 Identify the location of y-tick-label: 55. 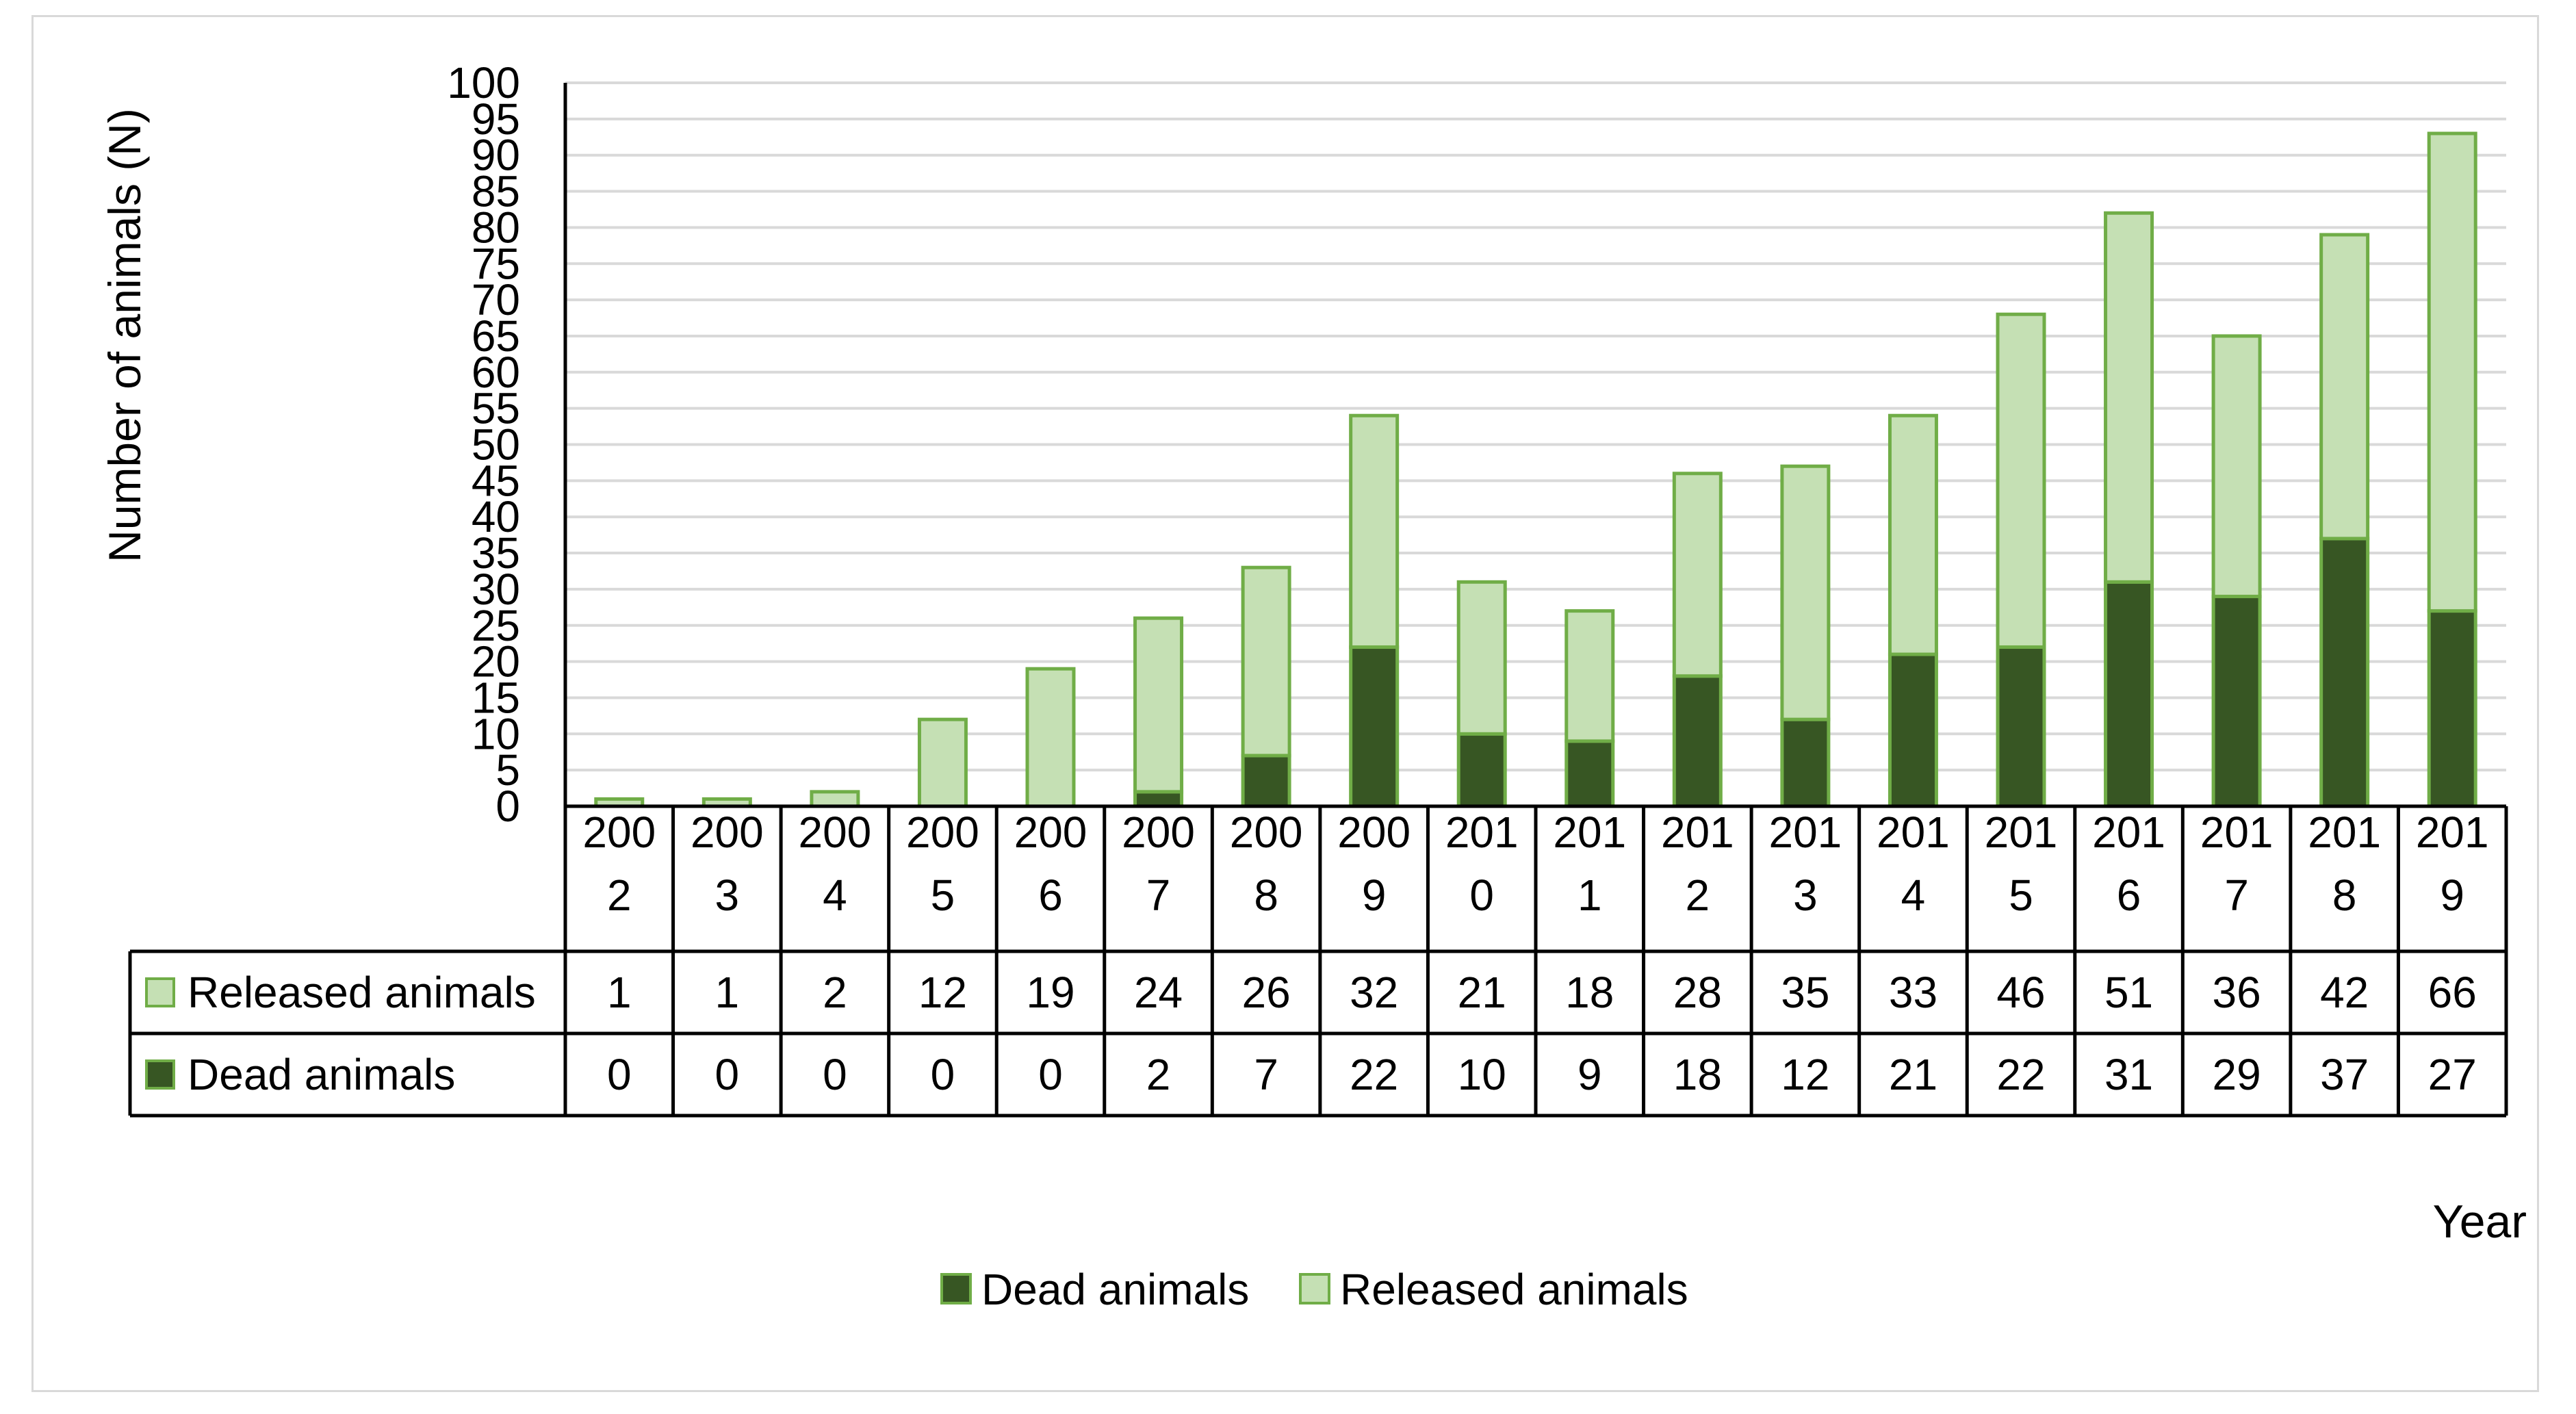
(496, 408).